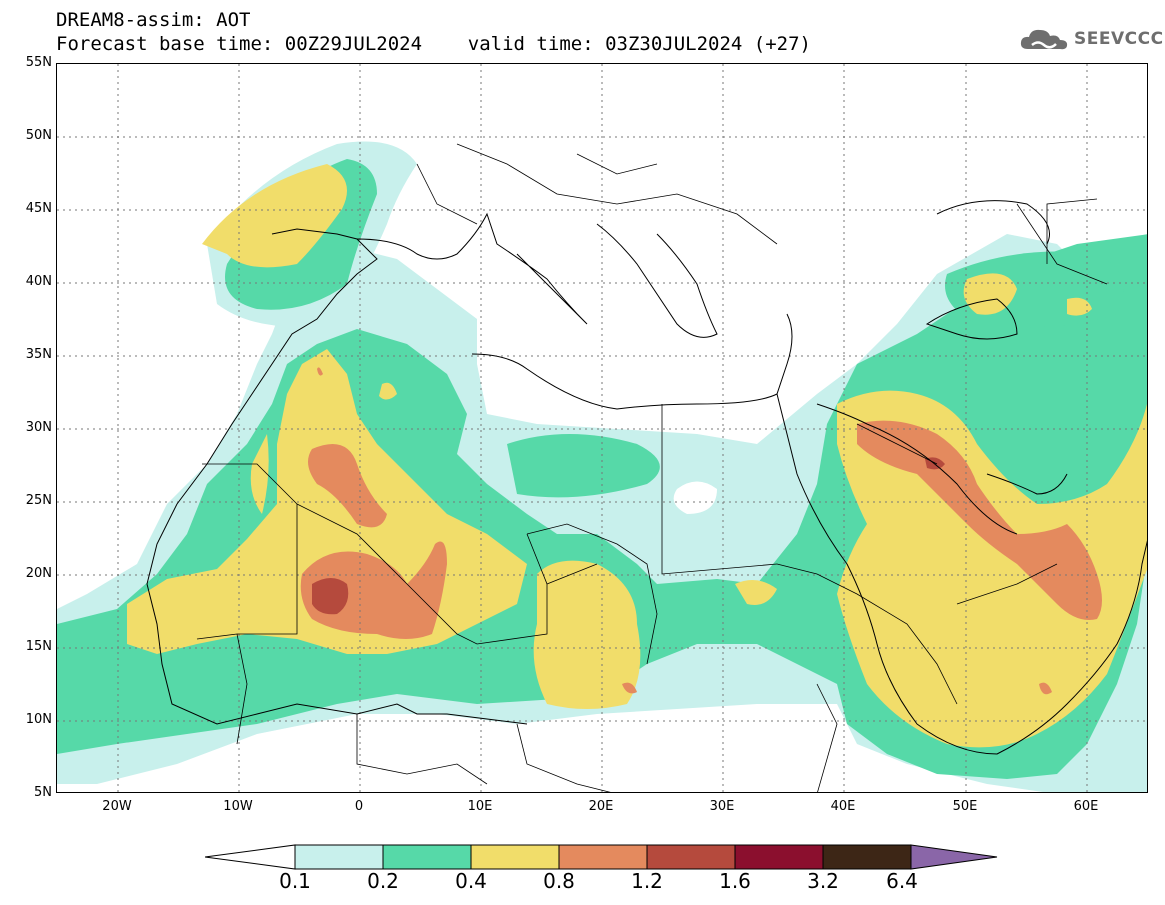  Describe the element at coordinates (965, 806) in the screenshot. I see `lon-label: 50E` at that location.